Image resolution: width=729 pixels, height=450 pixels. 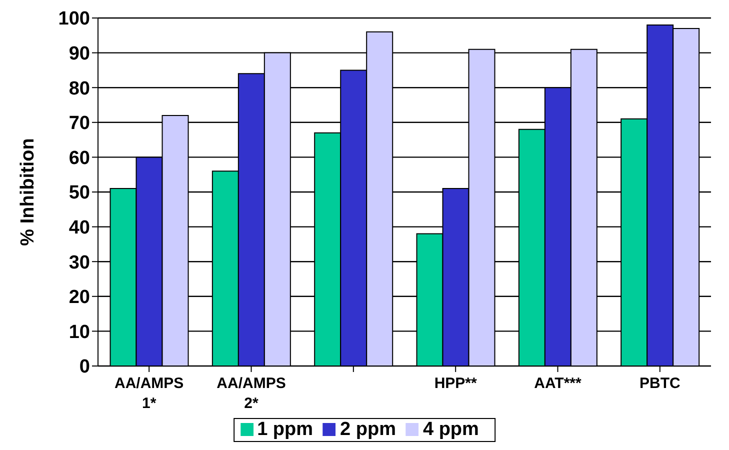 What do you see at coordinates (79, 54) in the screenshot?
I see `y-tick-label: 90` at bounding box center [79, 54].